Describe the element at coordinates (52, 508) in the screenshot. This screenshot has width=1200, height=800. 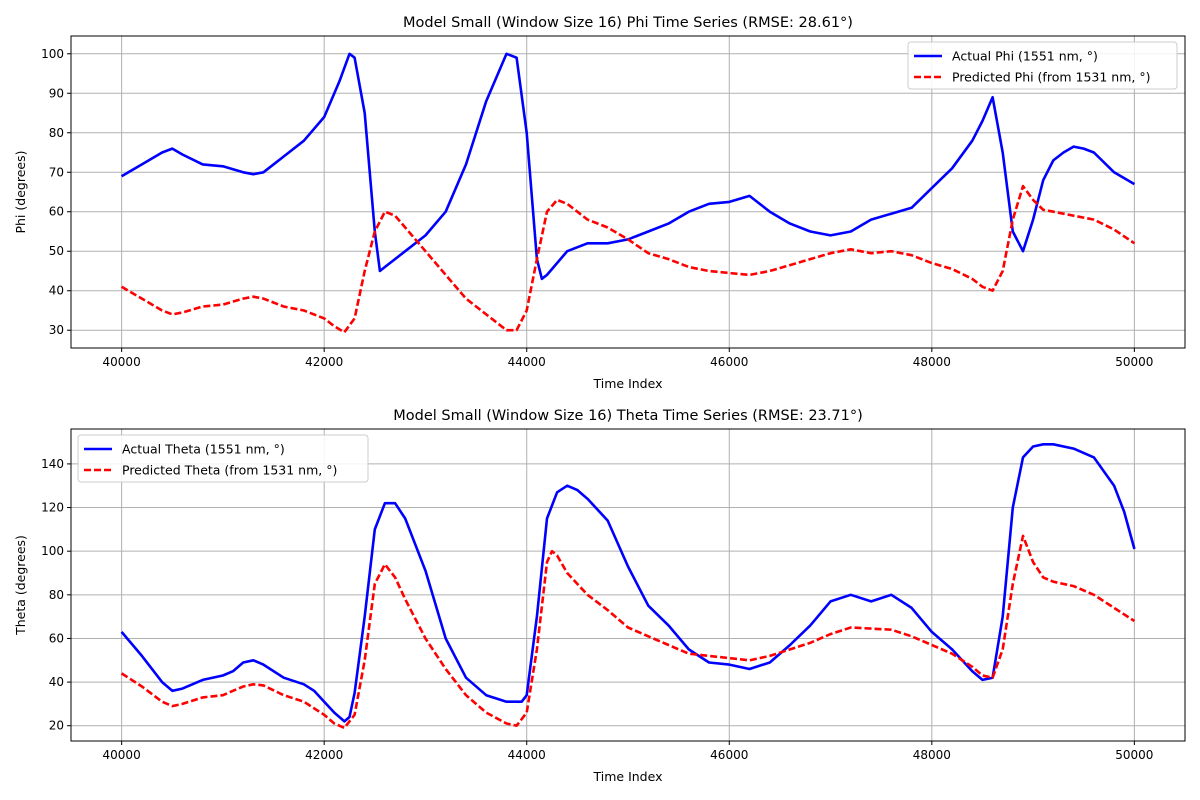
I see `y-tick-label: 120` at that location.